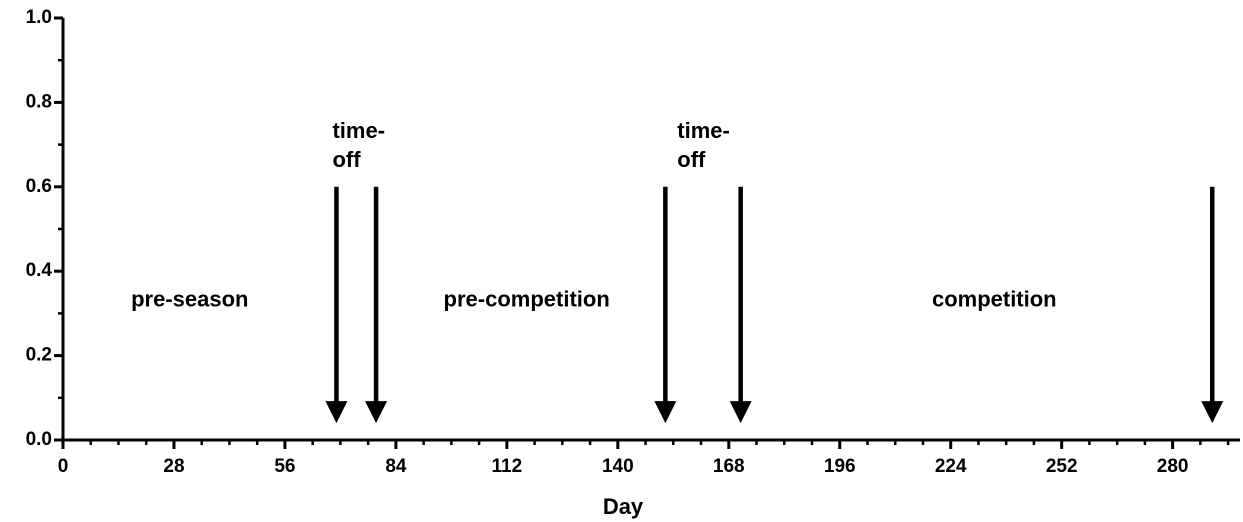 The height and width of the screenshot is (522, 1243). What do you see at coordinates (527, 299) in the screenshot?
I see `annotation: pre-competition` at bounding box center [527, 299].